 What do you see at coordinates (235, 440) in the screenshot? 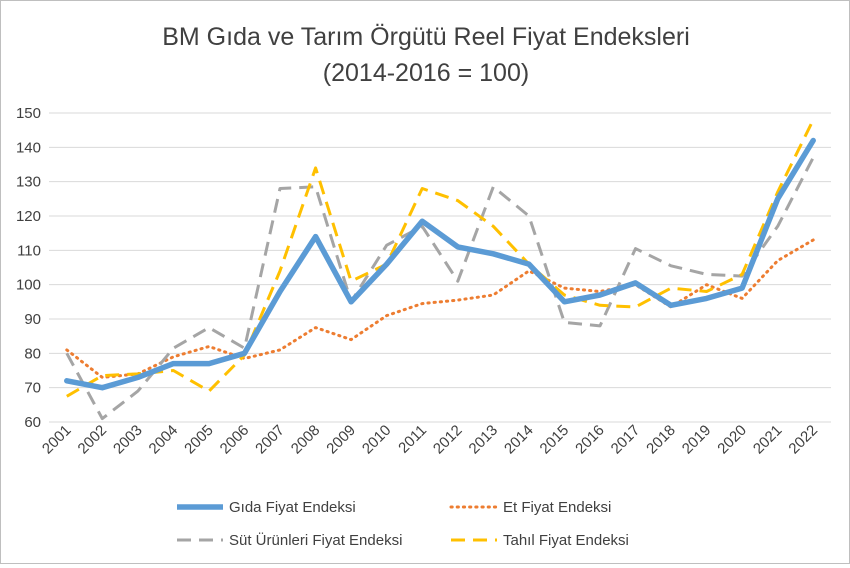
I see `x-tick-label: 2006` at bounding box center [235, 440].